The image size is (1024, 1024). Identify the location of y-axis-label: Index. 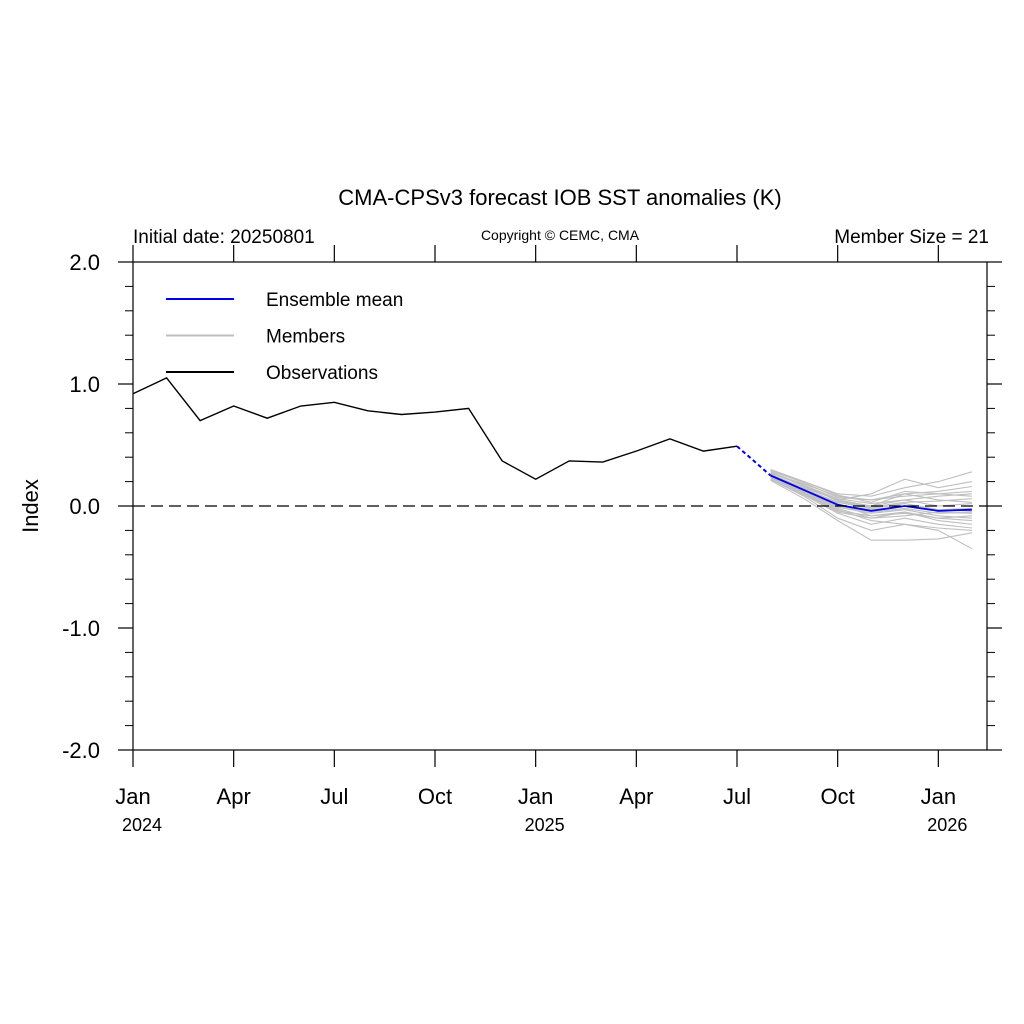
(30, 506).